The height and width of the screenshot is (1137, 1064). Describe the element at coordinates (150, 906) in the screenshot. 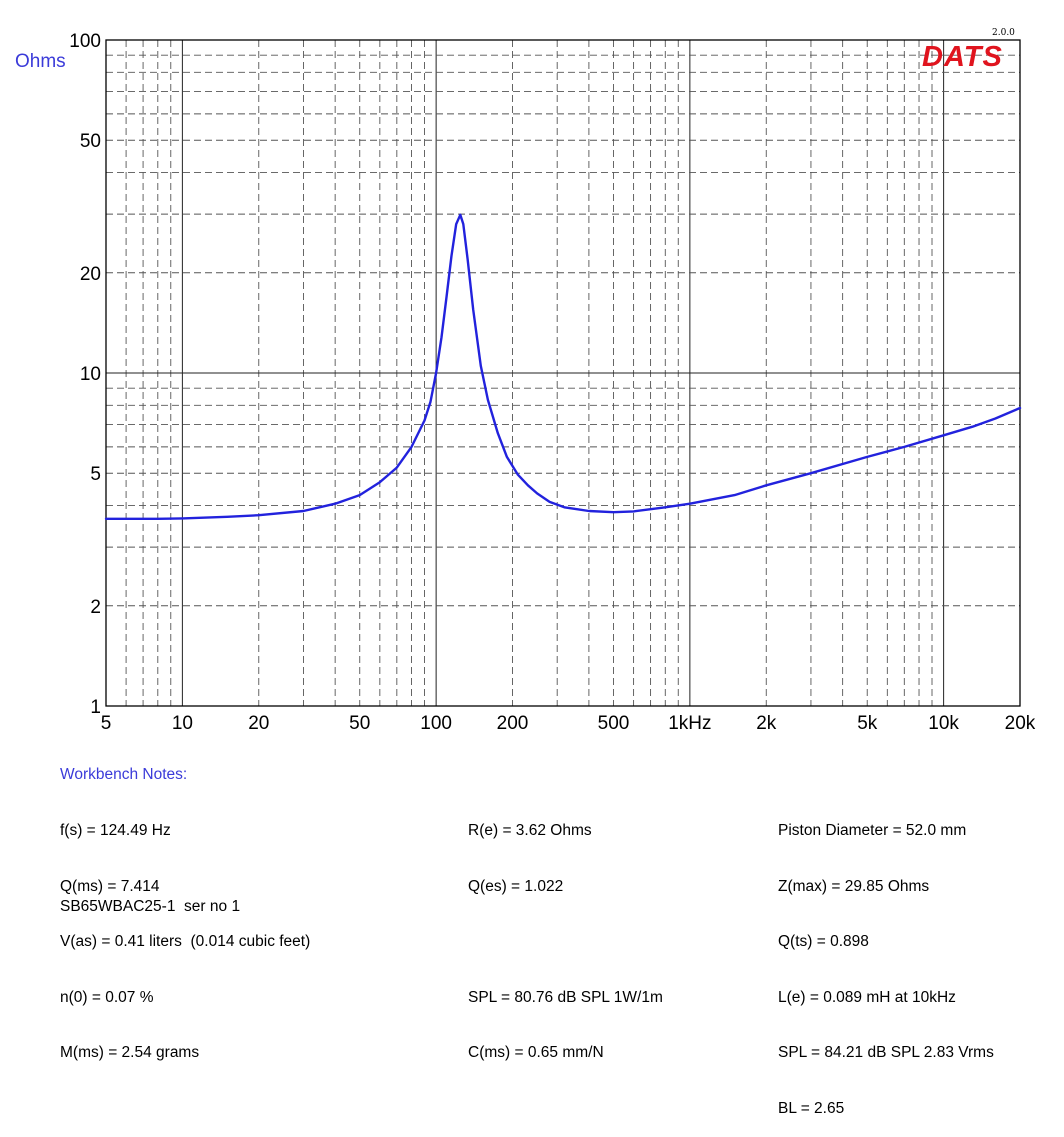

I see `driver-serial: SB65WBAC25-1 ser no 1` at that location.